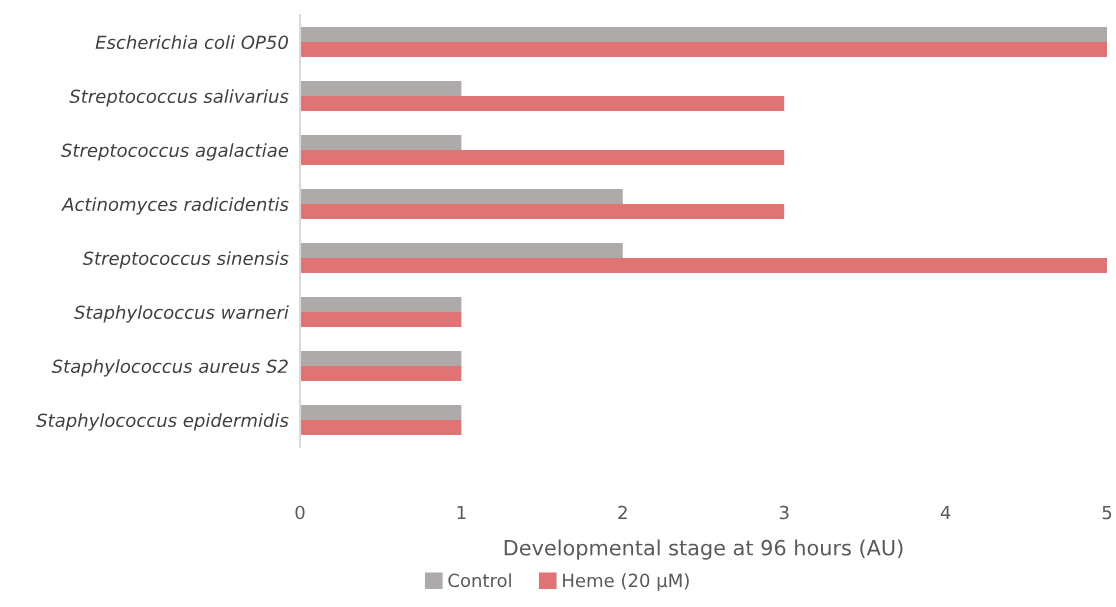 The image size is (1116, 607). I want to click on x-tick-label: 1, so click(461, 512).